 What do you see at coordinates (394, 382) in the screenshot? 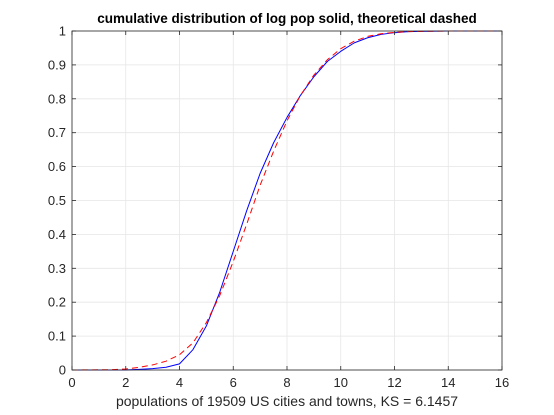
I see `x-tick-label: 12` at bounding box center [394, 382].